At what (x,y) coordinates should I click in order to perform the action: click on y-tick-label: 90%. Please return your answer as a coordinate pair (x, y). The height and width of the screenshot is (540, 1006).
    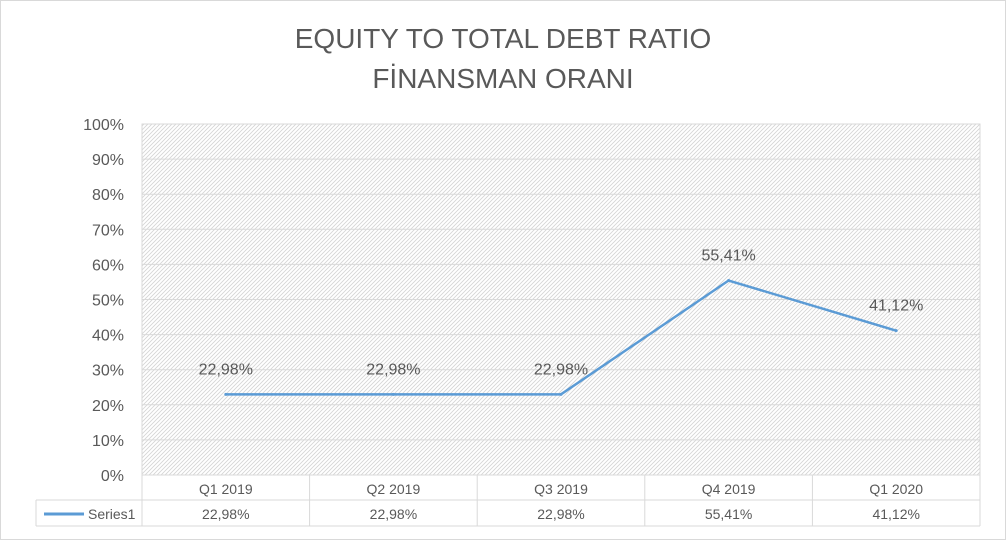
    Looking at the image, I should click on (108, 160).